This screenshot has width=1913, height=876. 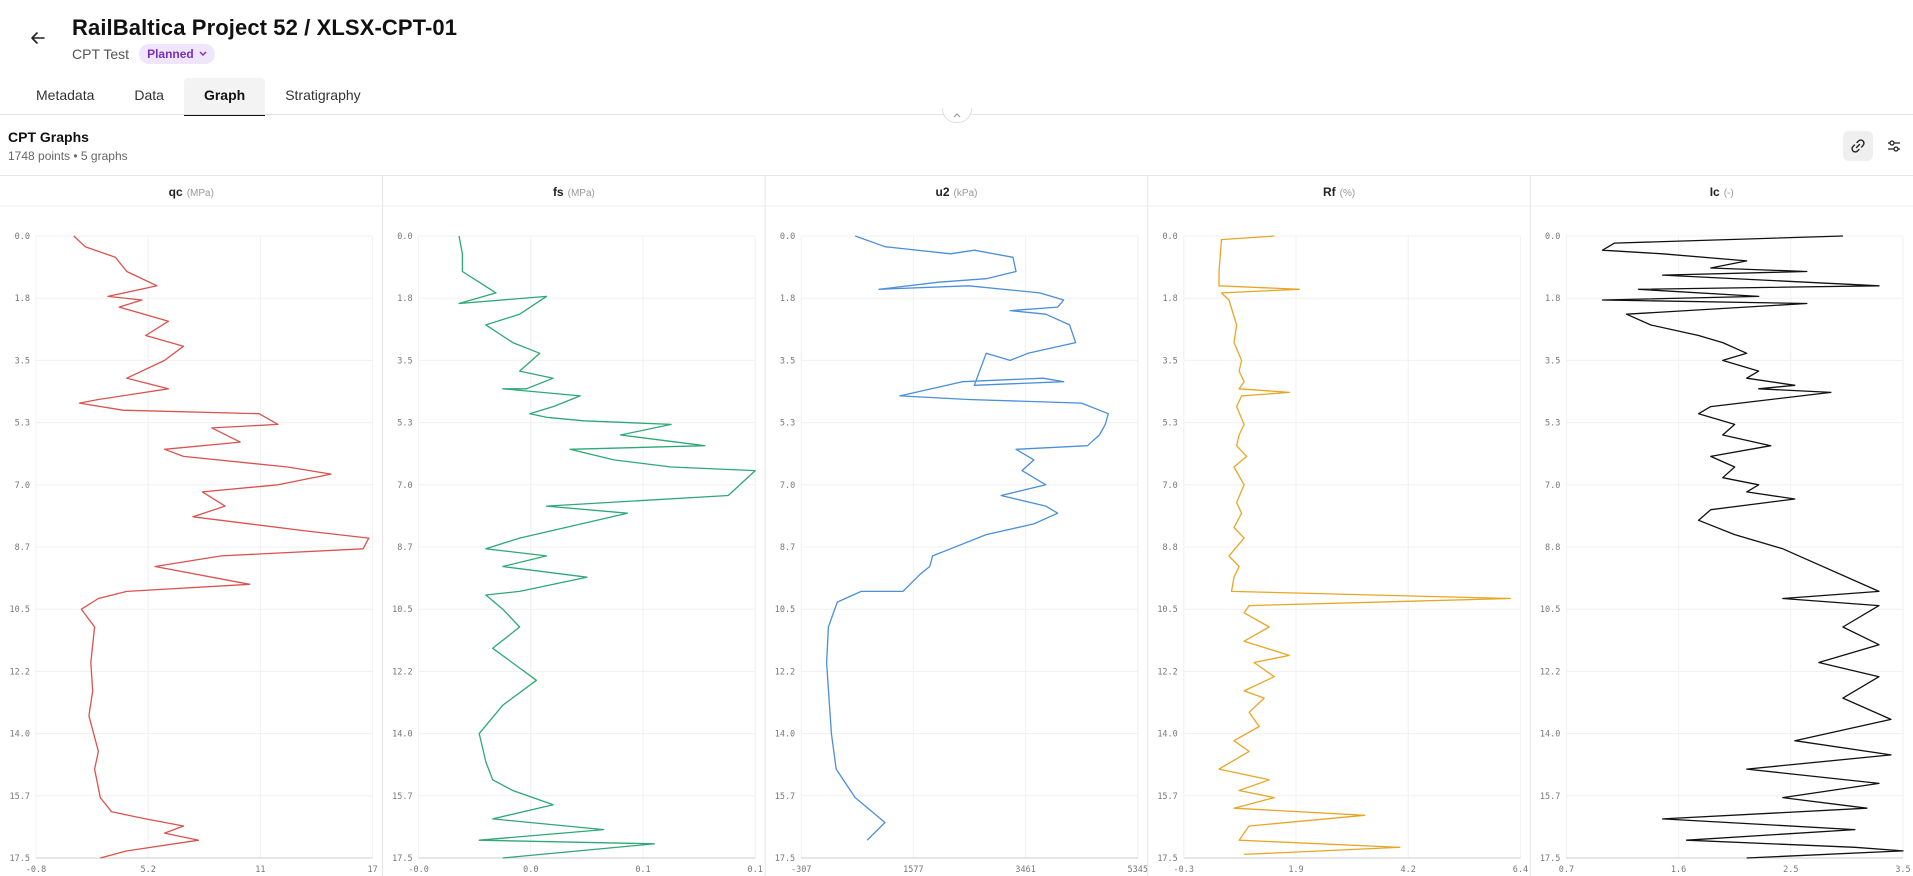 What do you see at coordinates (177, 54) in the screenshot?
I see `status-badge: Planned` at bounding box center [177, 54].